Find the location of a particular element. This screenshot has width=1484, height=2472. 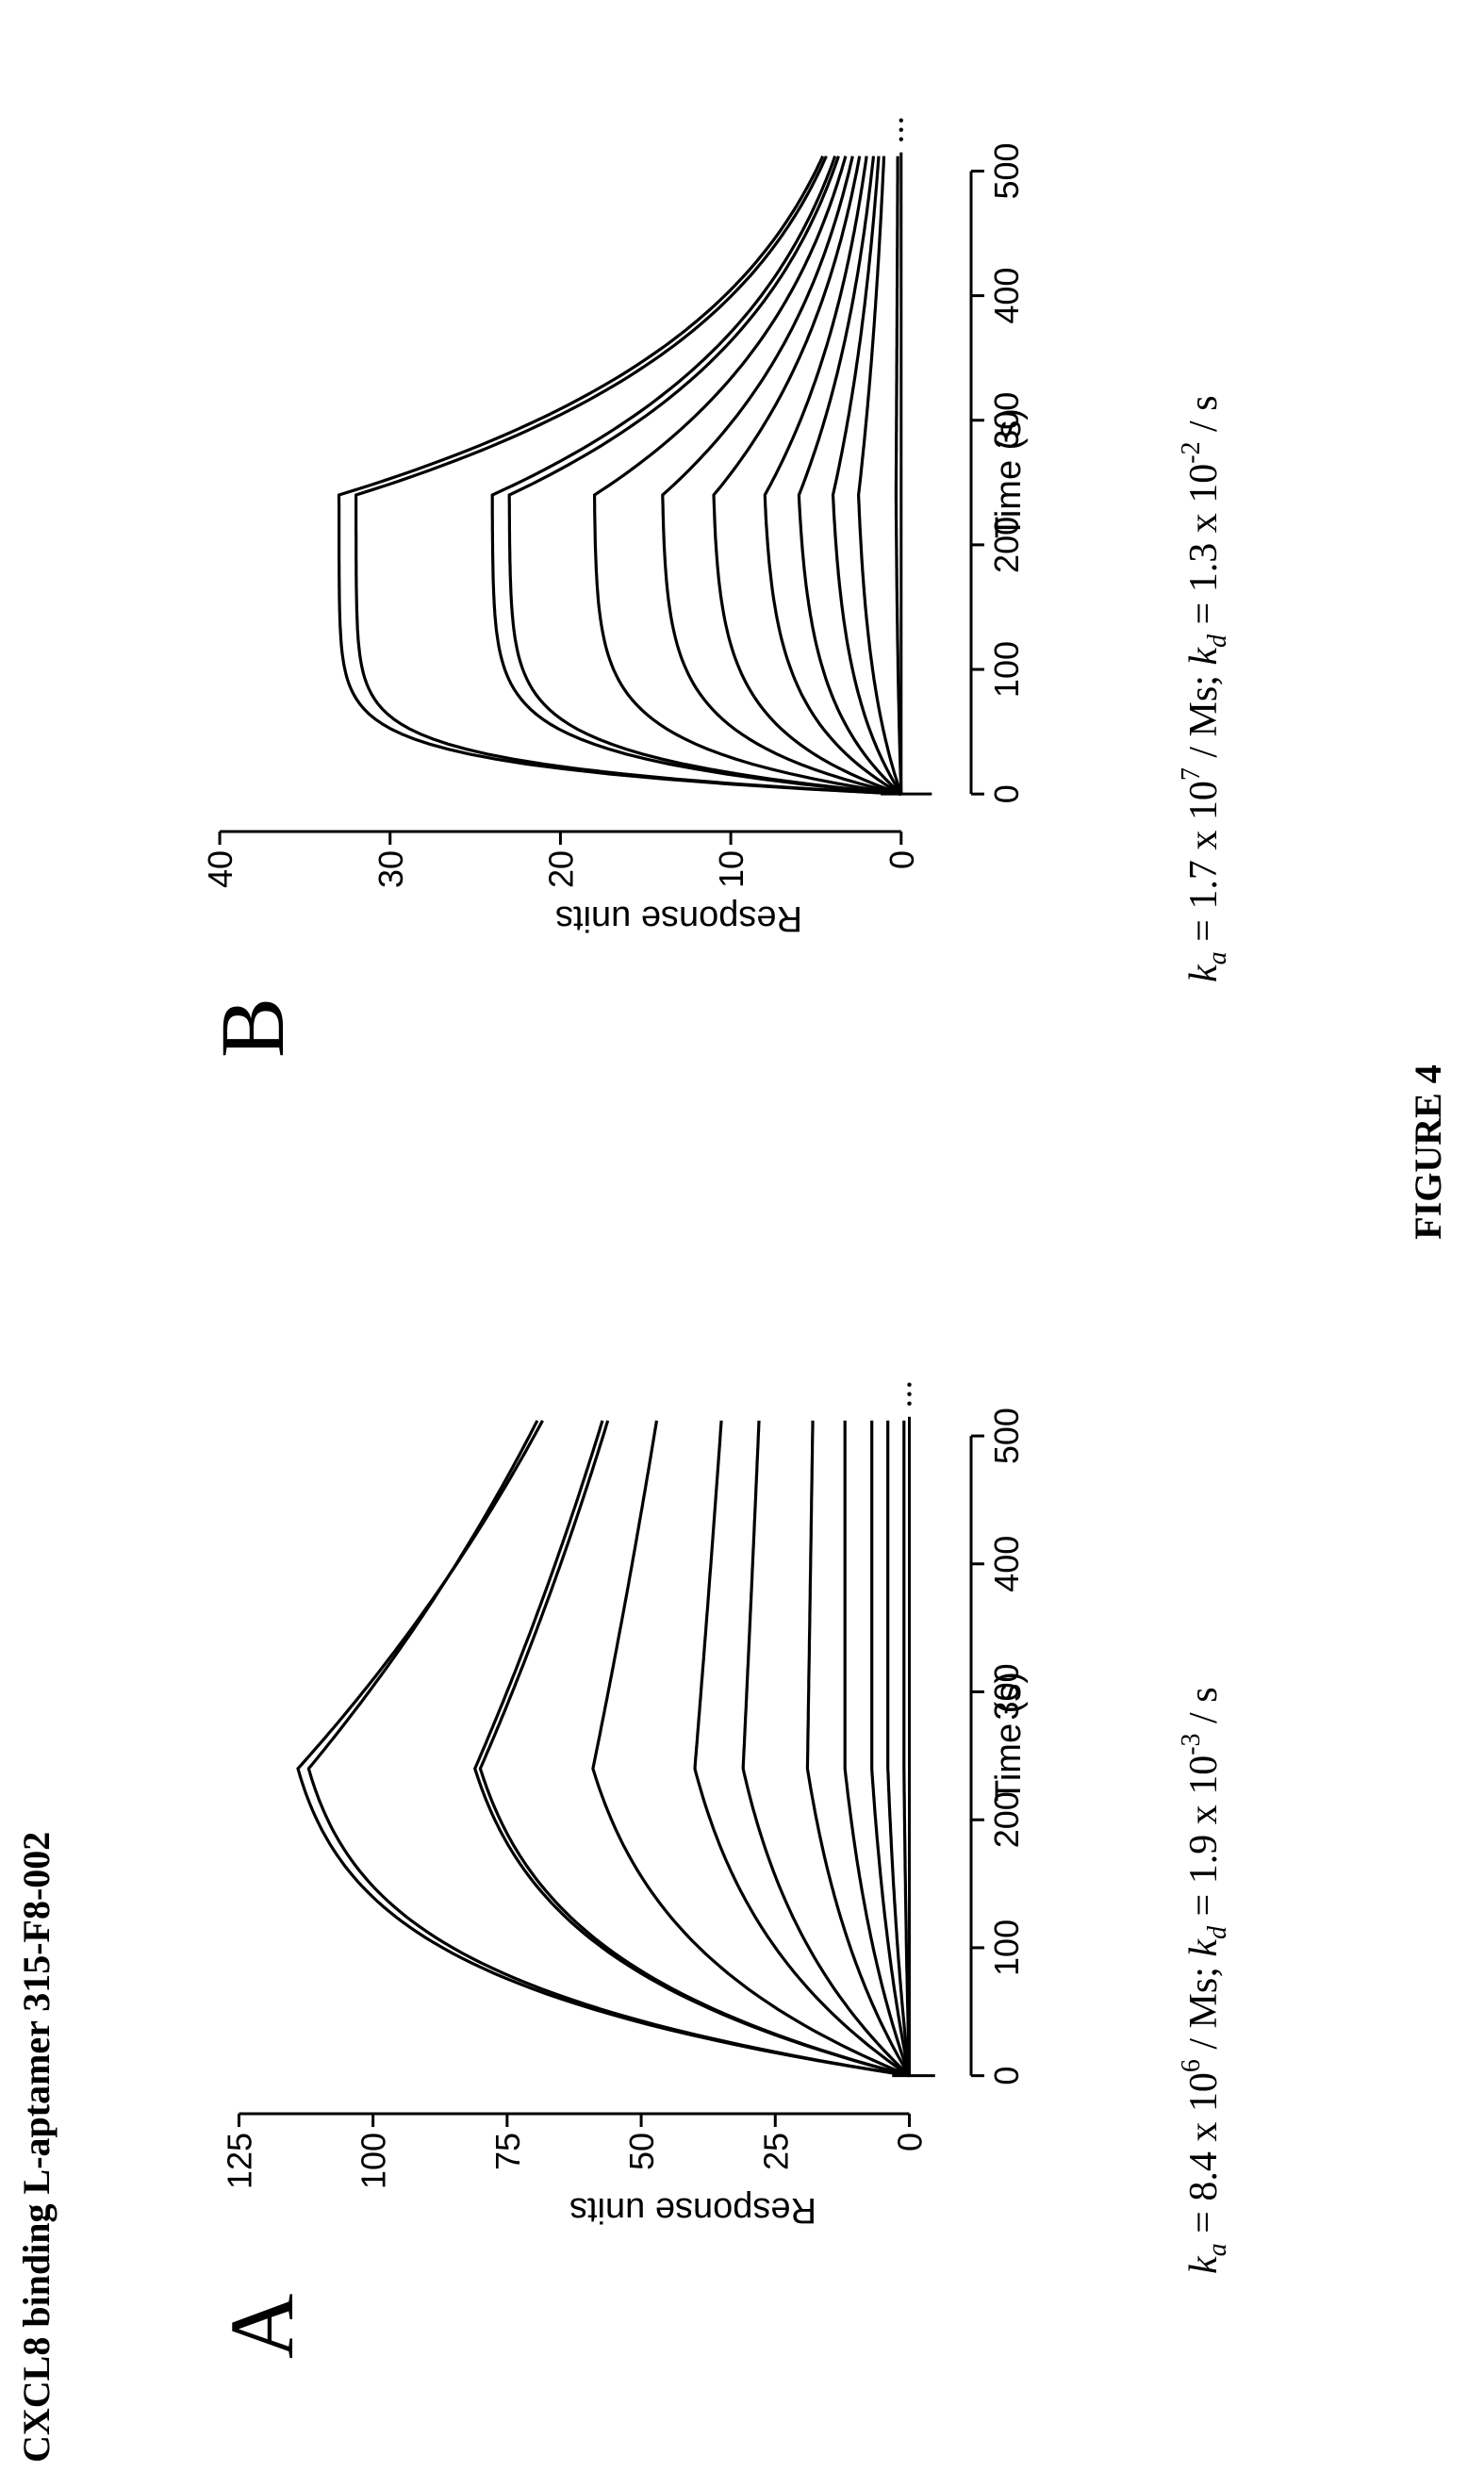

panel-a-ylabel: Response units is located at coordinates (693, 2210).